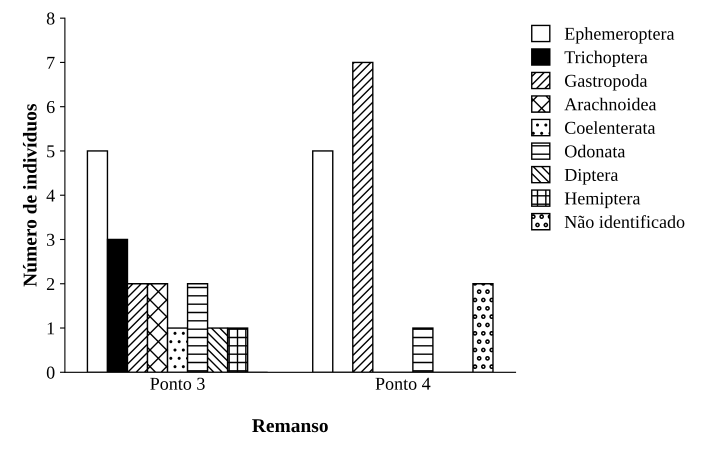 Image resolution: width=721 pixels, height=454 pixels. What do you see at coordinates (50, 196) in the screenshot?
I see `y-tick-label: 4` at bounding box center [50, 196].